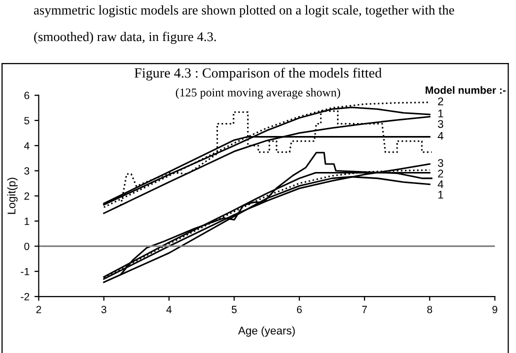 This screenshot has height=353, width=516. Describe the element at coordinates (234, 310) in the screenshot. I see `x-tick-label: 5` at that location.